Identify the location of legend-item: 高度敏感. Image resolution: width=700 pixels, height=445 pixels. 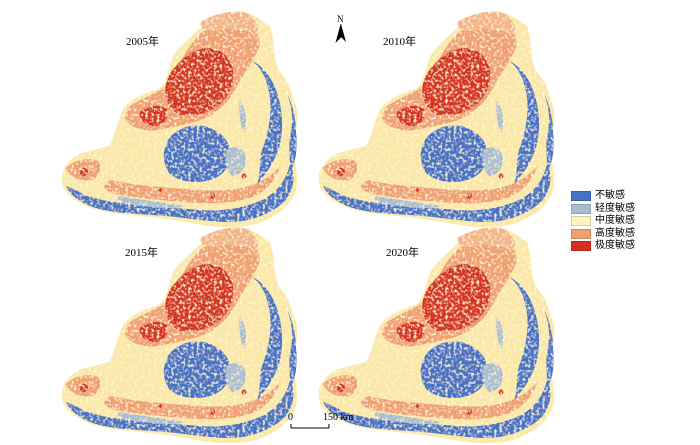
(603, 234).